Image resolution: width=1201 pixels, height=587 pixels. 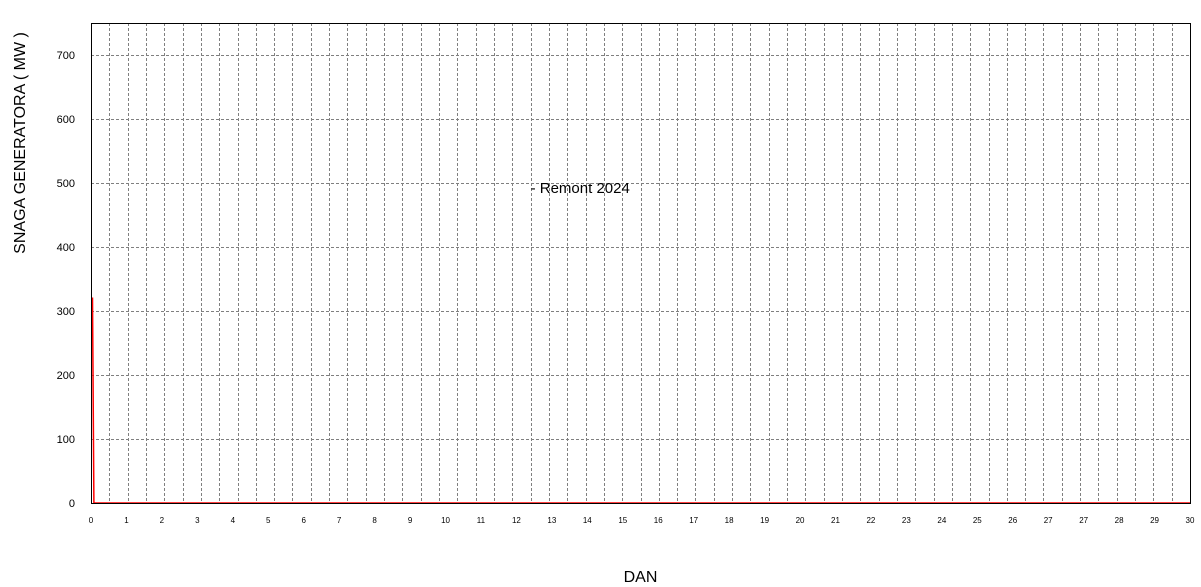 What do you see at coordinates (800, 520) in the screenshot?
I see `x-tick-label: 20` at bounding box center [800, 520].